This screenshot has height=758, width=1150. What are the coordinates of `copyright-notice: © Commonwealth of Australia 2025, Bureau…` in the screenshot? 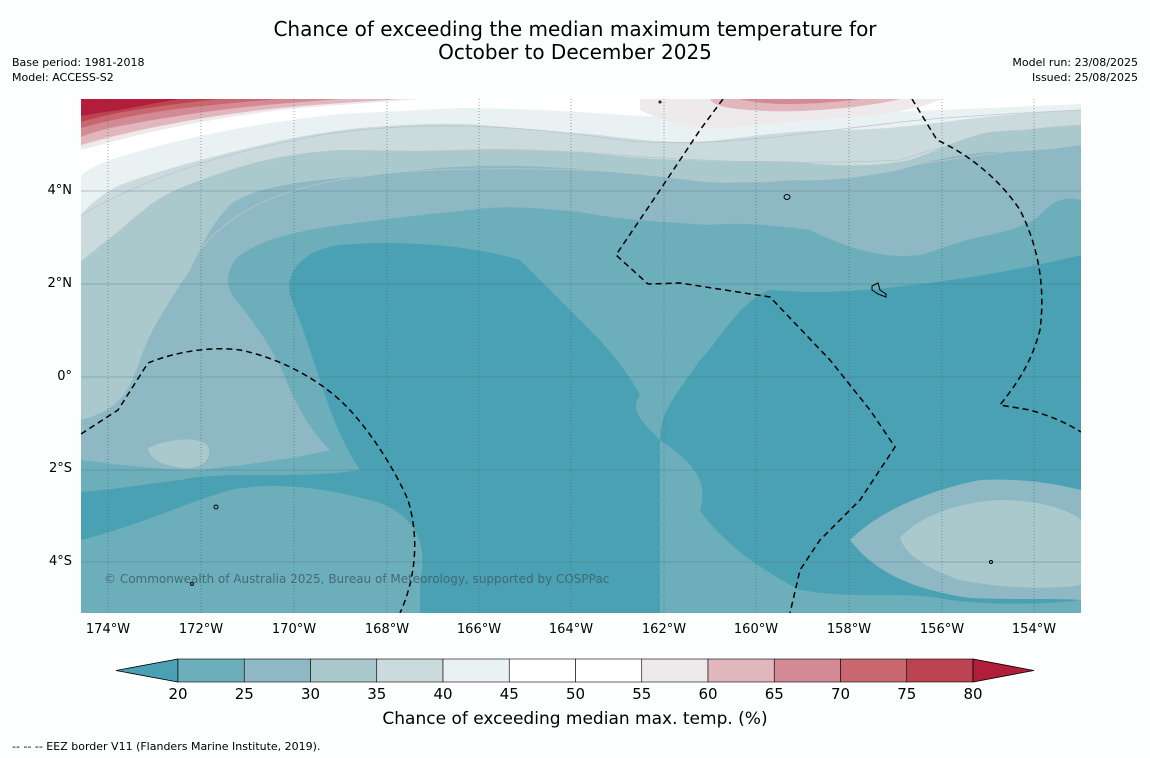 It's located at (357, 579).